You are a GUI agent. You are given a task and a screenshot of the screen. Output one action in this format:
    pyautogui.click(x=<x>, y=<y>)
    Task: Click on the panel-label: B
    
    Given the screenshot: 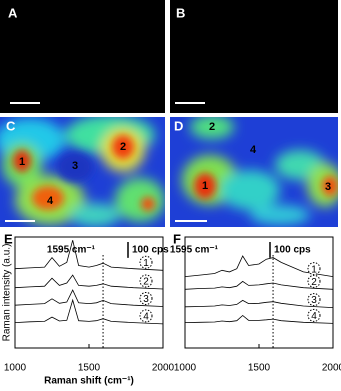 What is the action you would take?
    pyautogui.click(x=180, y=12)
    